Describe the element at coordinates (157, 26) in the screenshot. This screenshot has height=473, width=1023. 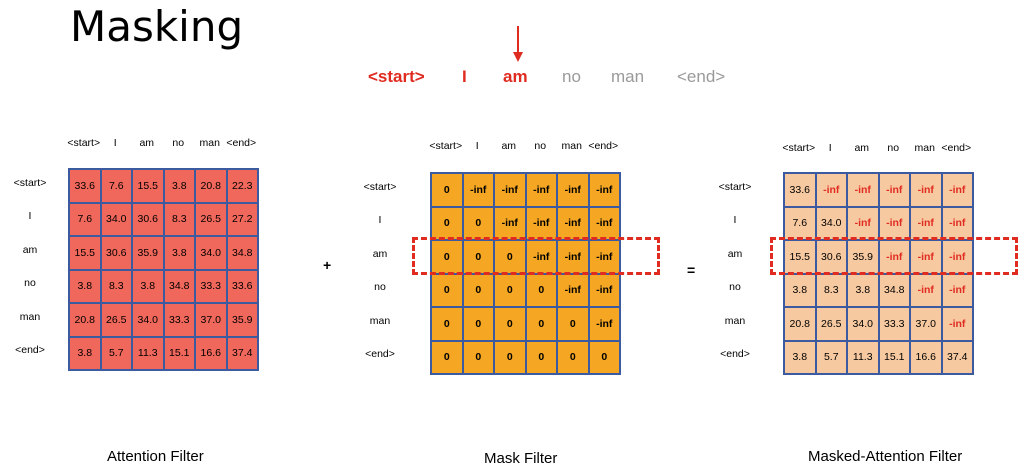
I see `slide-title: Masking` at that location.